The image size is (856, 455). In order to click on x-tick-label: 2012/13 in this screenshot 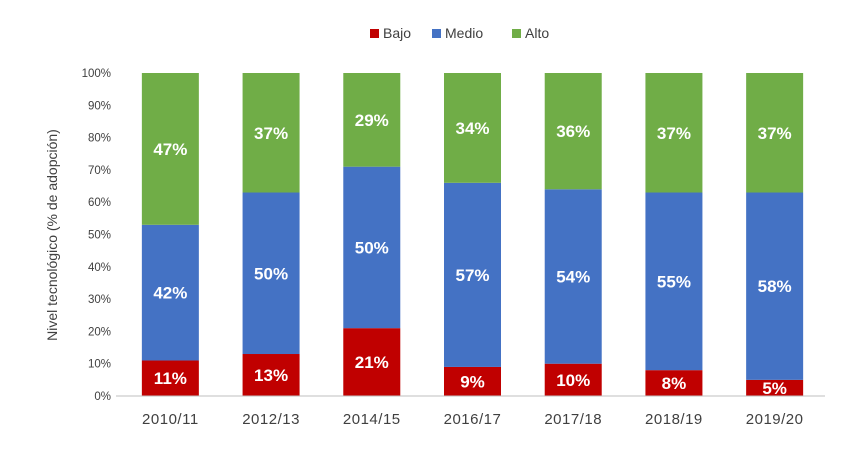, I will do `click(271, 419)`.